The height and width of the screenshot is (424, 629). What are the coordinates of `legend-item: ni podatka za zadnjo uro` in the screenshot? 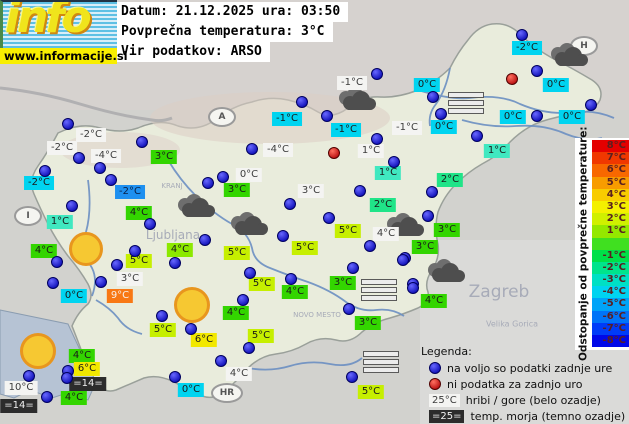 It's located at (527, 384).